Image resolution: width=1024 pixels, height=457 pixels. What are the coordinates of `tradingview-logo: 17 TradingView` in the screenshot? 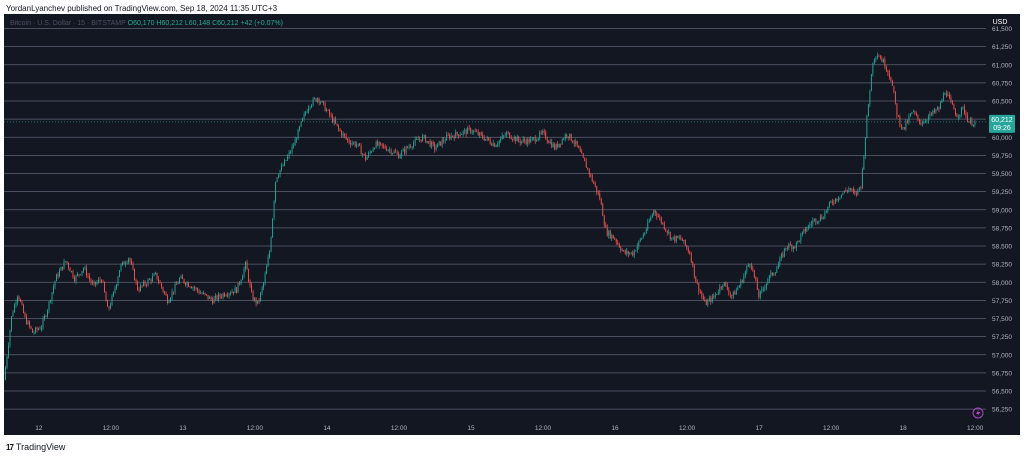 It's located at (35, 447).